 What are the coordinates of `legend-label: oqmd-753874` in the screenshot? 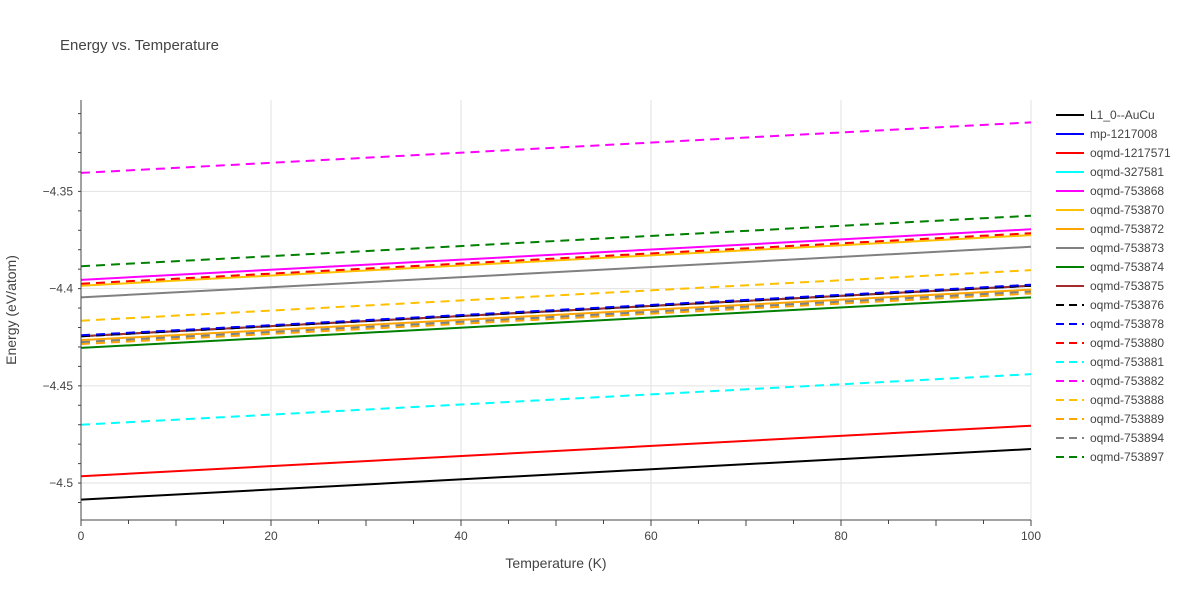 It's located at (1127, 267).